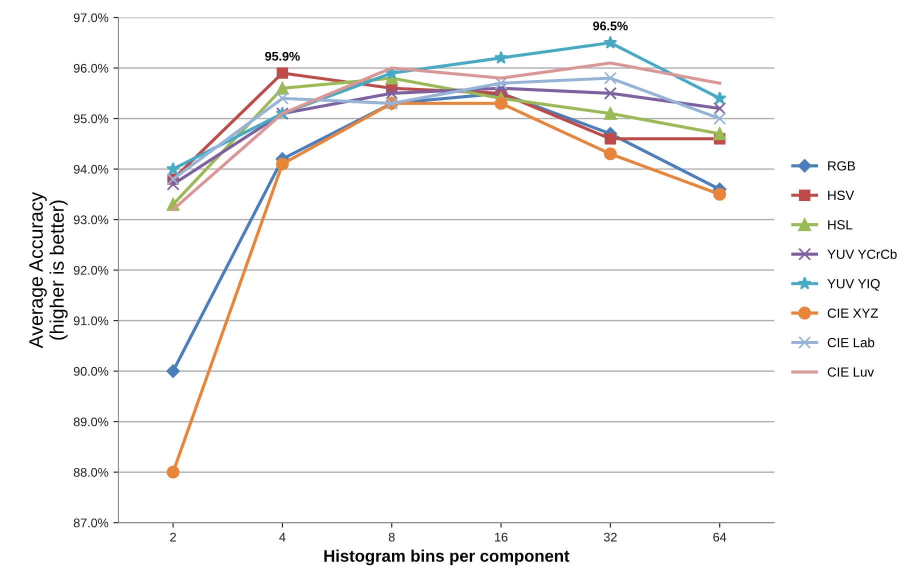  I want to click on y-tick-label: 93.0%, so click(91, 219).